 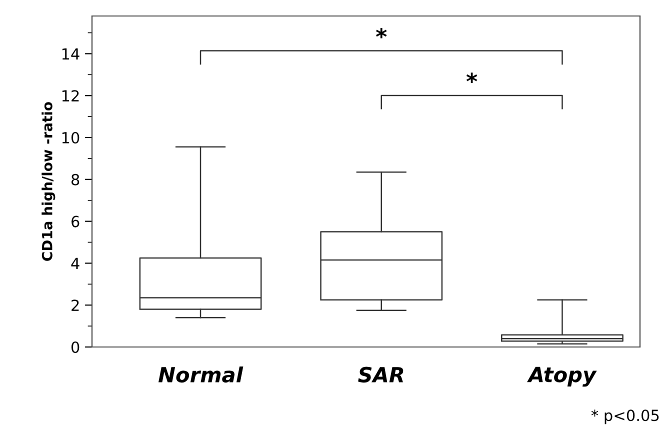 I want to click on y-axis-title: CD1a high/low -ratio, so click(x=49, y=181).